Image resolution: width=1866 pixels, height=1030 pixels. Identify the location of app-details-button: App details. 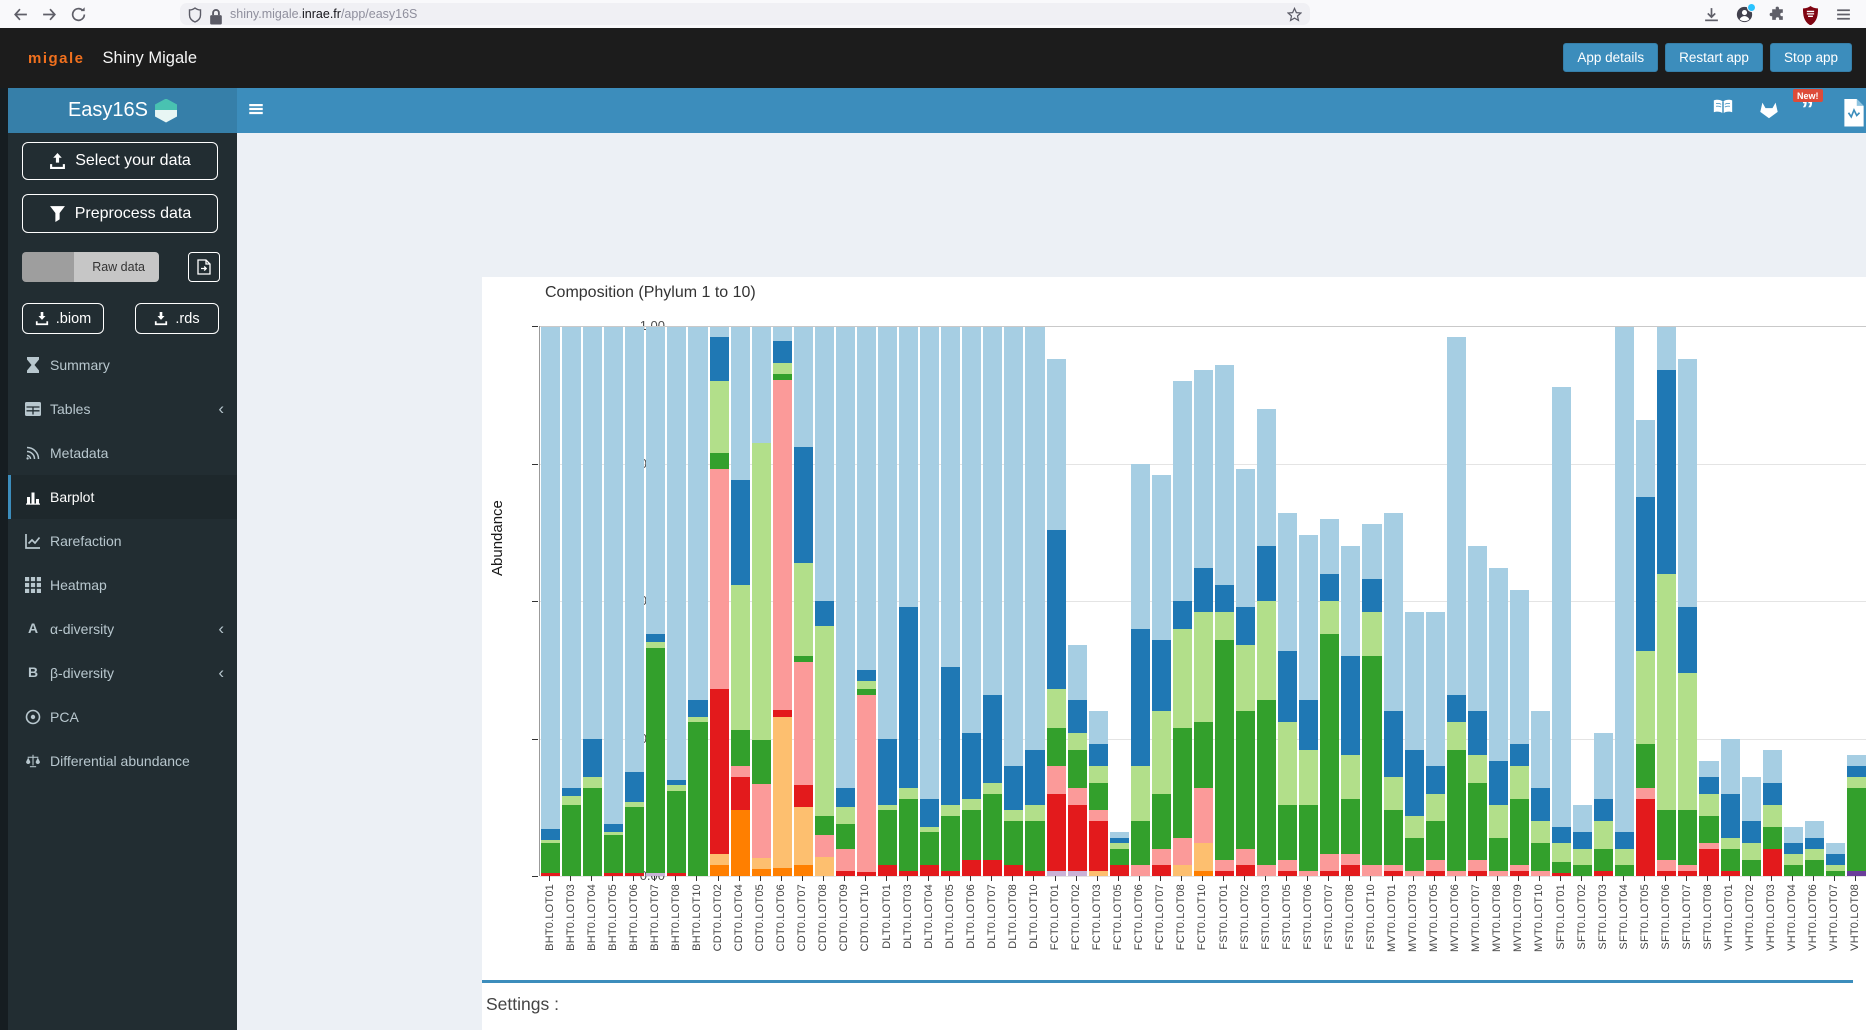
(1611, 57).